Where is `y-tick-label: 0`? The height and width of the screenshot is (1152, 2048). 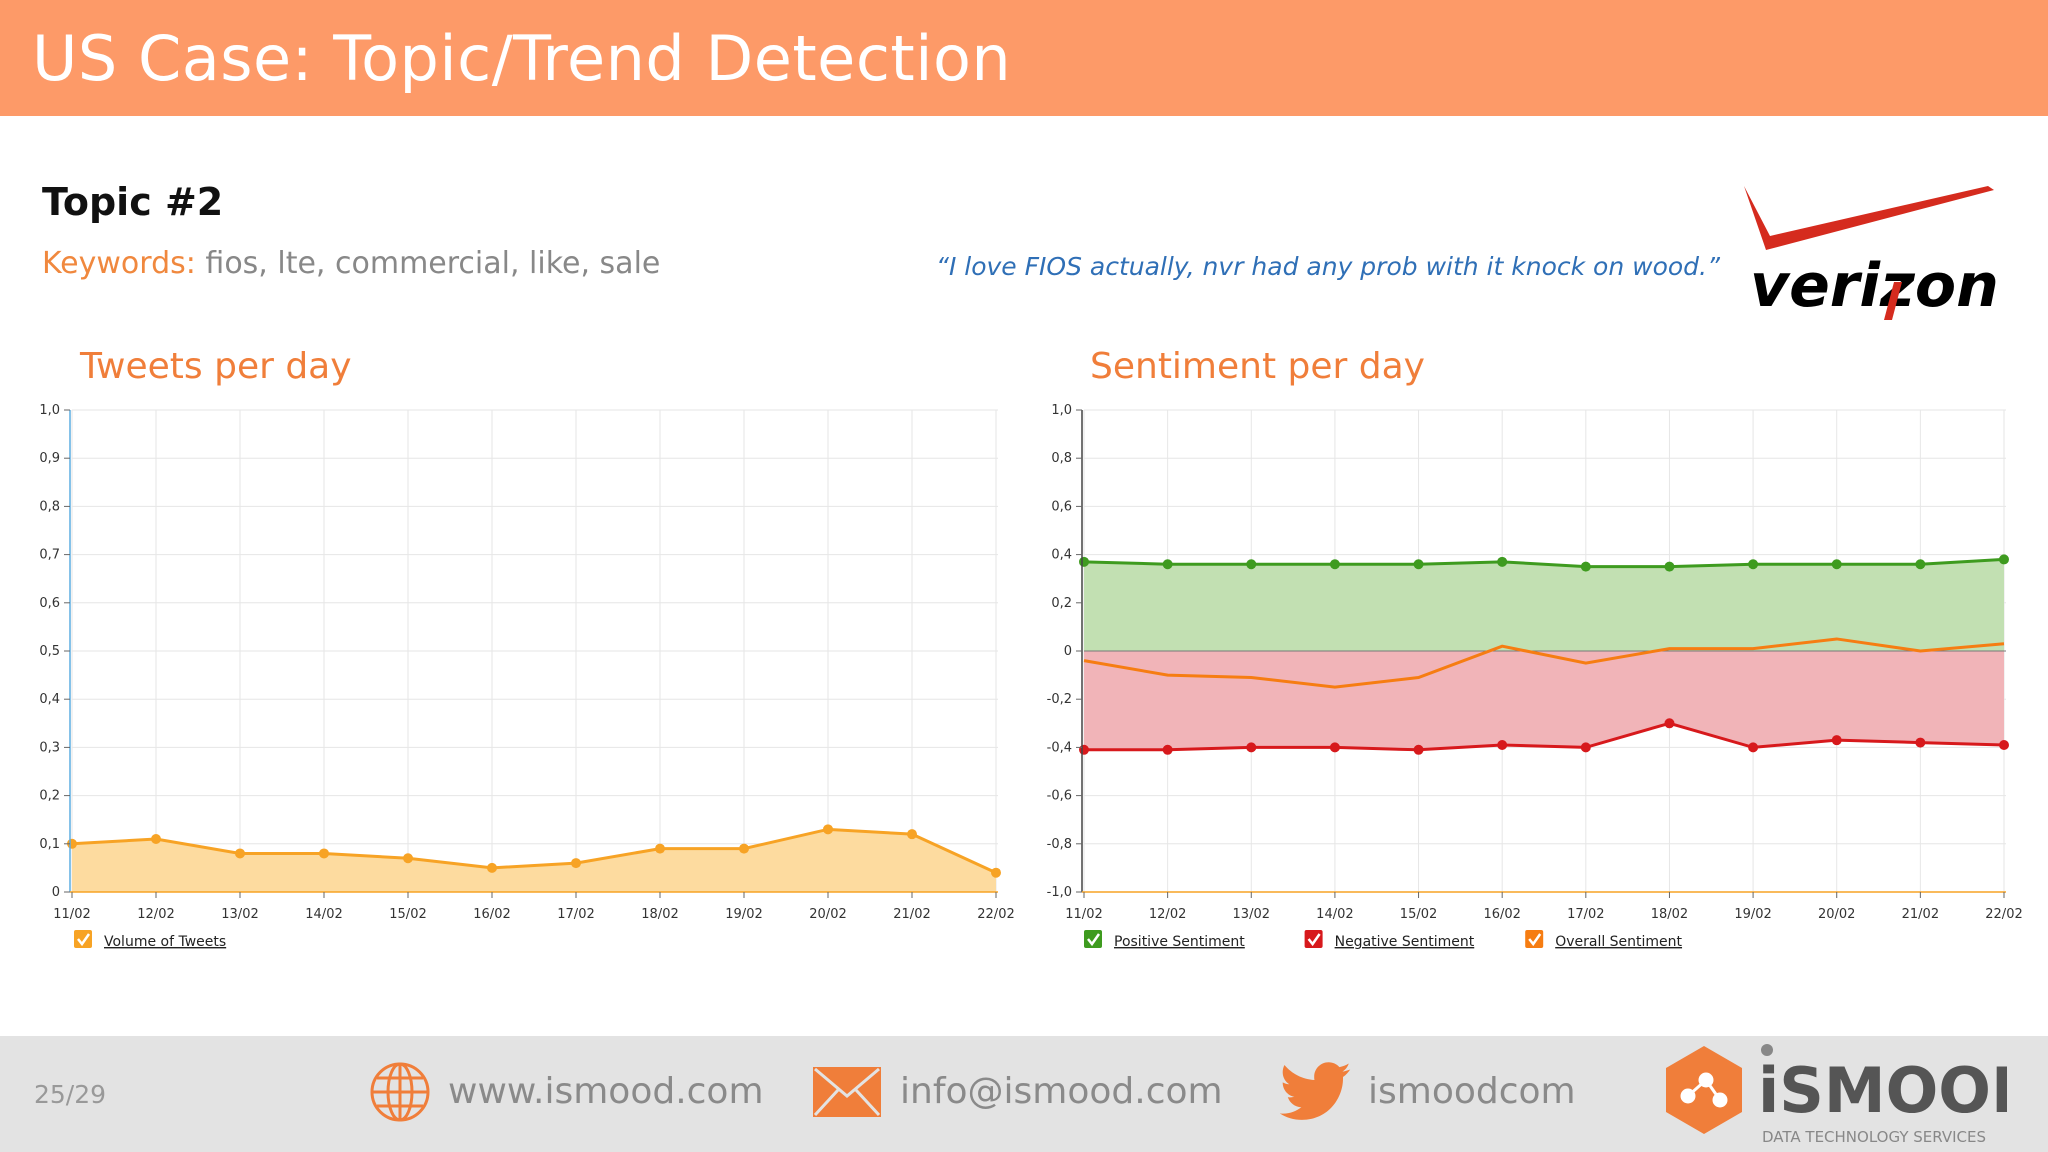 y-tick-label: 0 is located at coordinates (56, 892).